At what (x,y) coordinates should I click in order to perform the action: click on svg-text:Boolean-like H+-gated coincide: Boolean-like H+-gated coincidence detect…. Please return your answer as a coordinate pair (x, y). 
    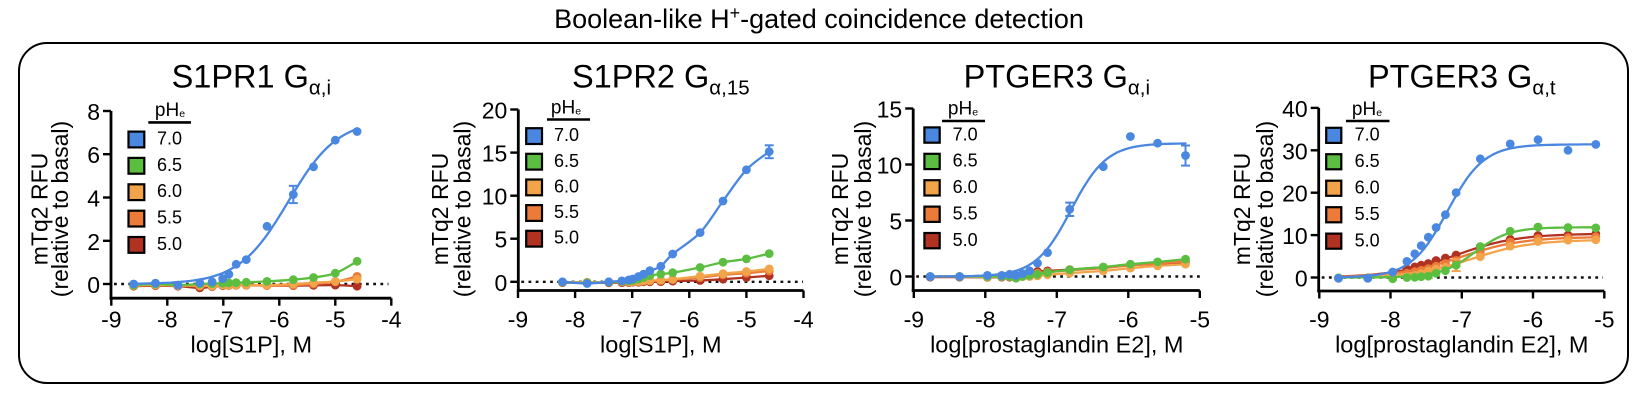
    Looking at the image, I should click on (819, 18).